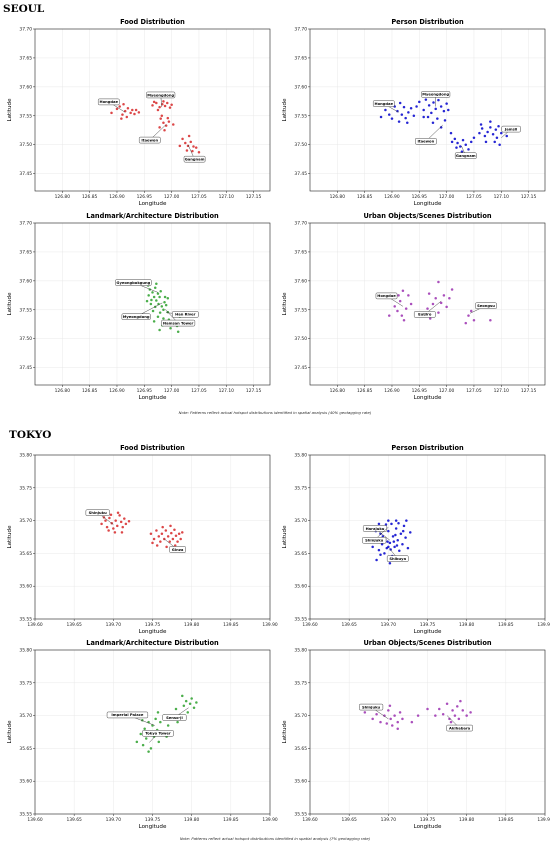 This screenshot has width=550, height=844. I want to click on annotation-label: Myeongdong, so click(160, 95).